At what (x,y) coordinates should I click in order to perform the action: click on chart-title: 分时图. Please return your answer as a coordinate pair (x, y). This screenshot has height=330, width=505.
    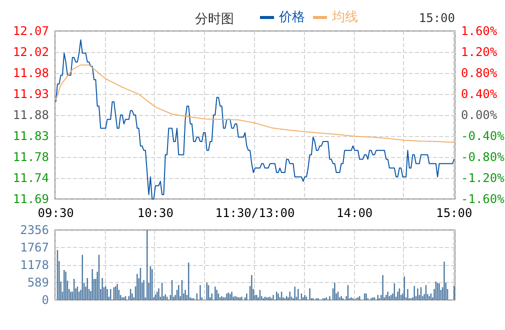
    Looking at the image, I should click on (214, 19).